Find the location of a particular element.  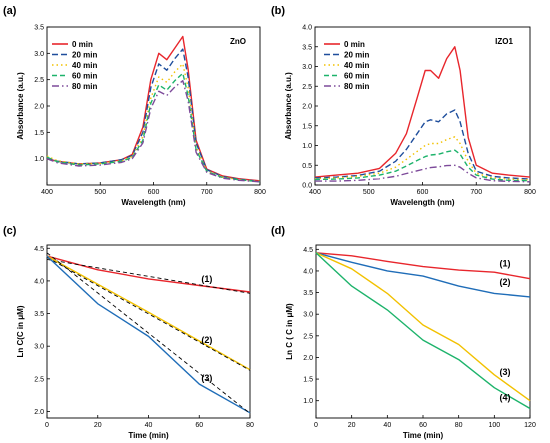

y-tick-label: 0.5 is located at coordinates (307, 166).